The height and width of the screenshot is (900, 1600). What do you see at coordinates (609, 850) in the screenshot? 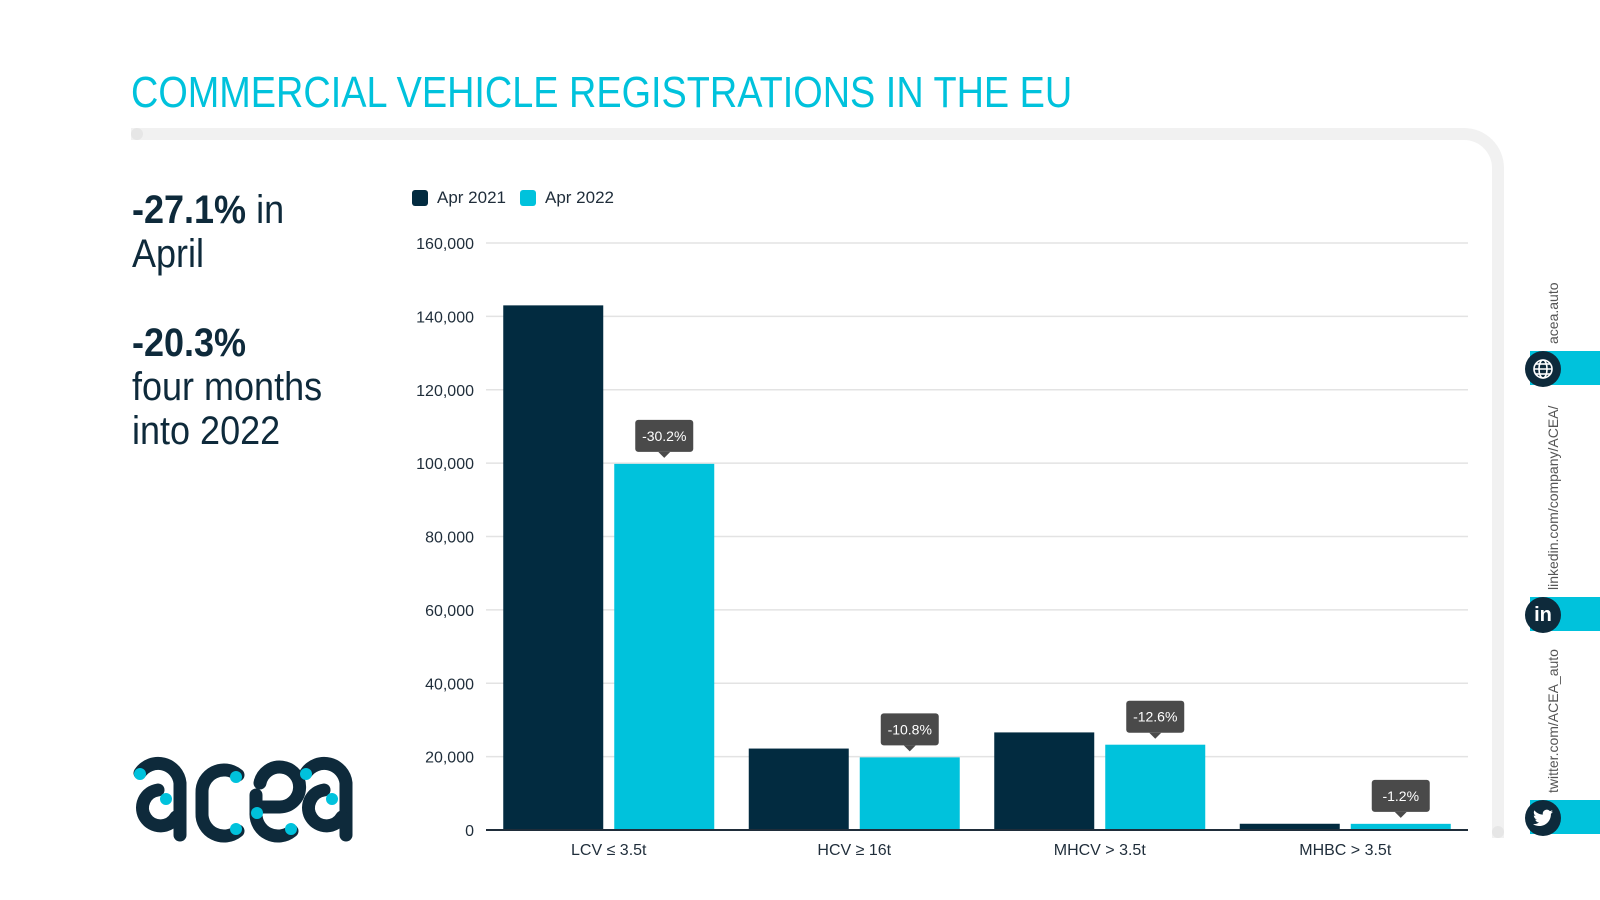
I see `x-category-label: LCV ≤ 3.5t` at bounding box center [609, 850].